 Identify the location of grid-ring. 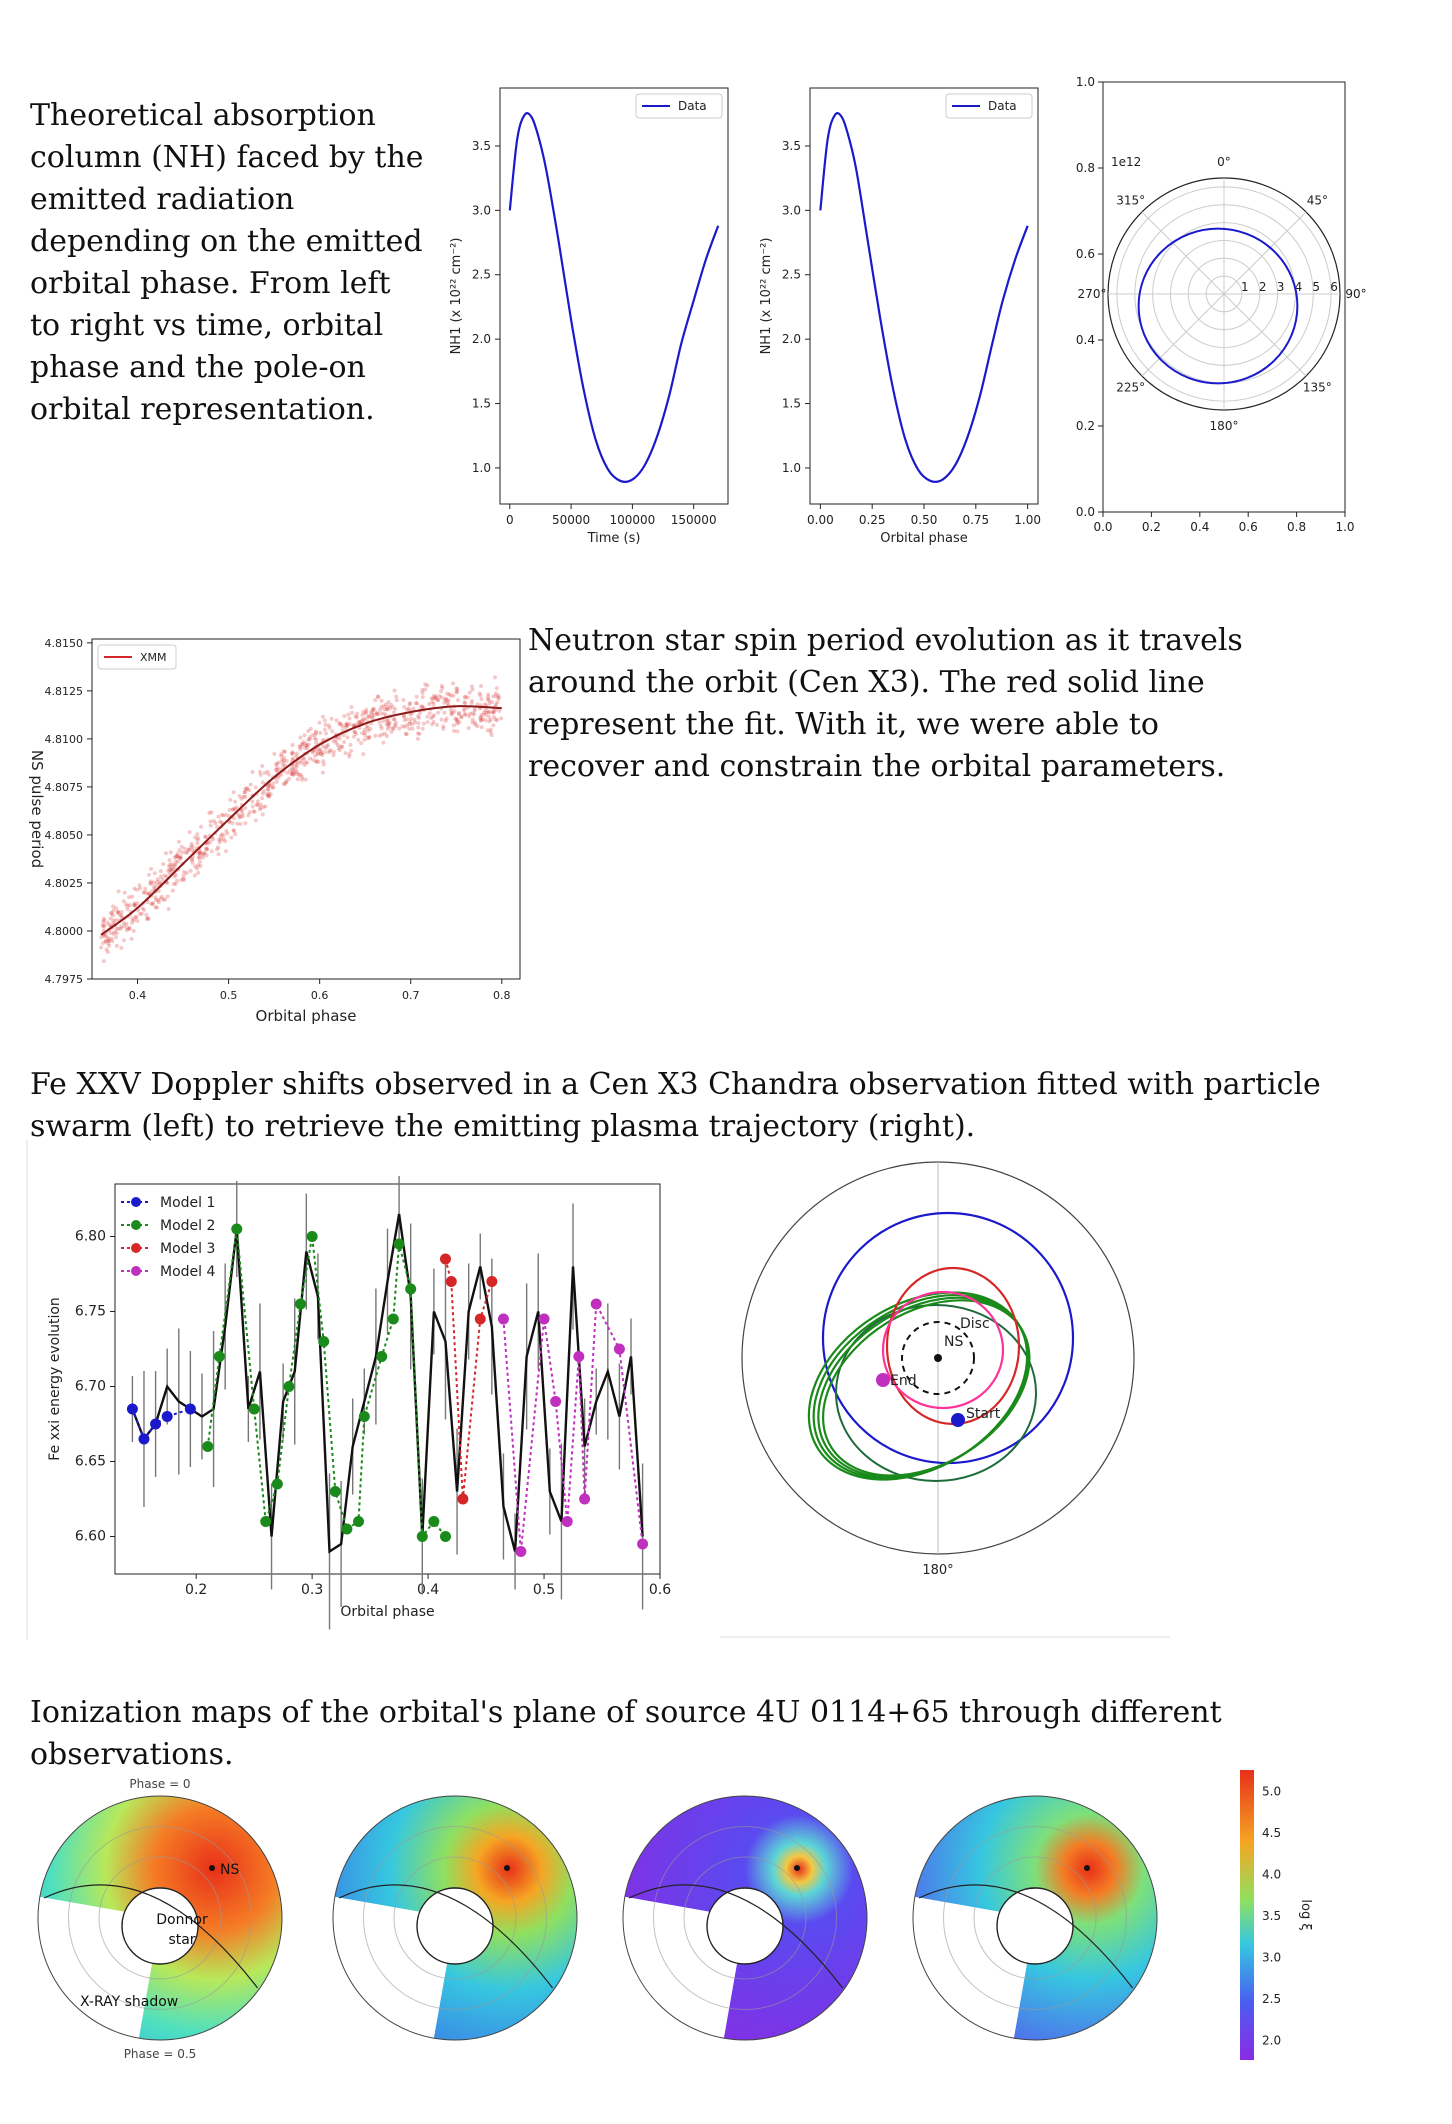
(455, 1918).